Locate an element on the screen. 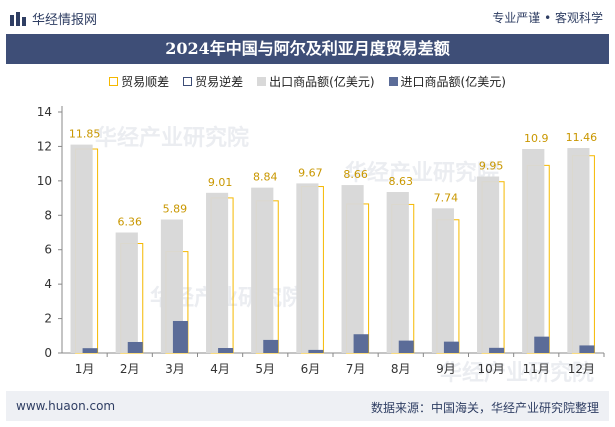 The height and width of the screenshot is (427, 615). x-tick-label-11: 12月 is located at coordinates (581, 369).